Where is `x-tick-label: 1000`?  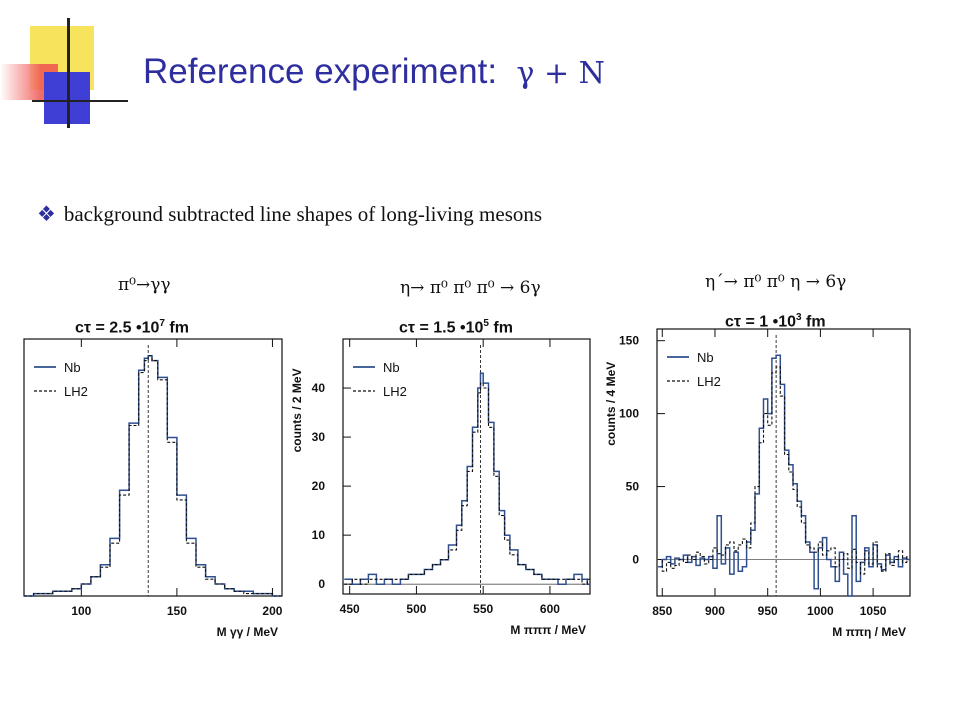 x-tick-label: 1000 is located at coordinates (820, 611).